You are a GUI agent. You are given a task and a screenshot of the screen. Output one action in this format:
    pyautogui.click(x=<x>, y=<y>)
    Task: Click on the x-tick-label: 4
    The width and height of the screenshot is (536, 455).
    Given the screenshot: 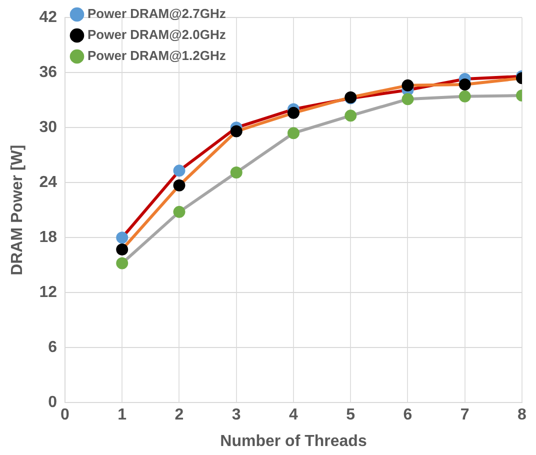 What is the action you would take?
    pyautogui.click(x=293, y=415)
    